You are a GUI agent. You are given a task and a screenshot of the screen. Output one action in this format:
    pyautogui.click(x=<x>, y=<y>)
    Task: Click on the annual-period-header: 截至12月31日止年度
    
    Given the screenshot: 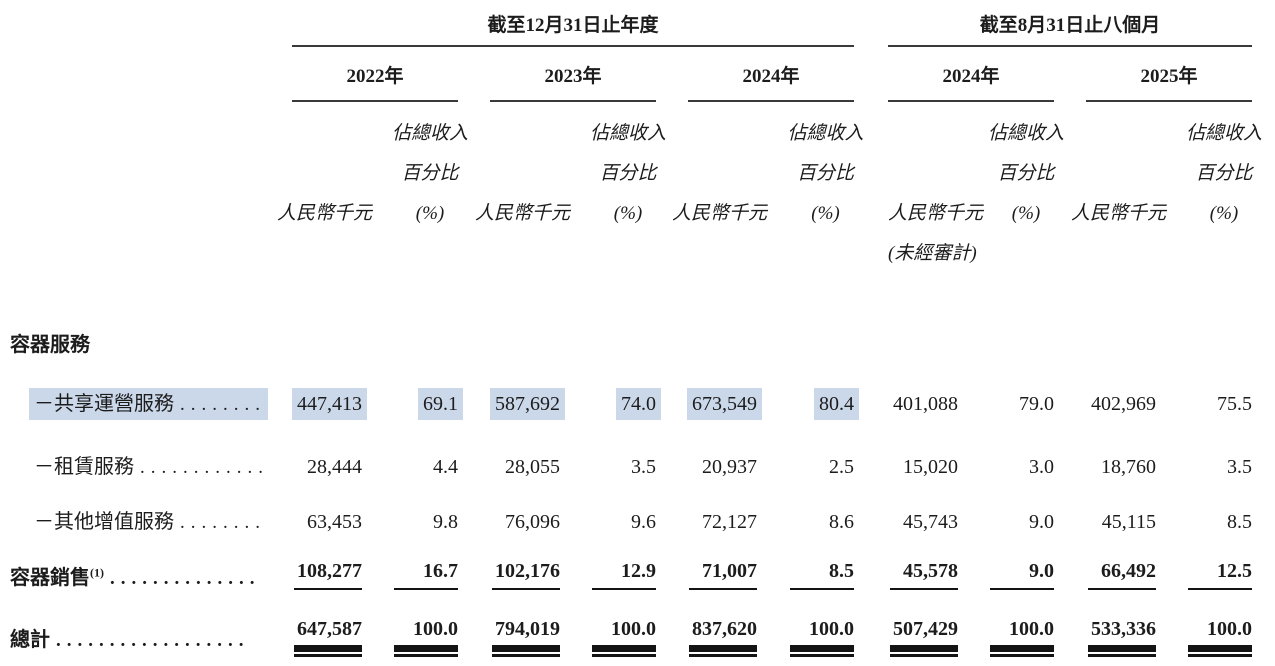 What is the action you would take?
    pyautogui.click(x=573, y=23)
    